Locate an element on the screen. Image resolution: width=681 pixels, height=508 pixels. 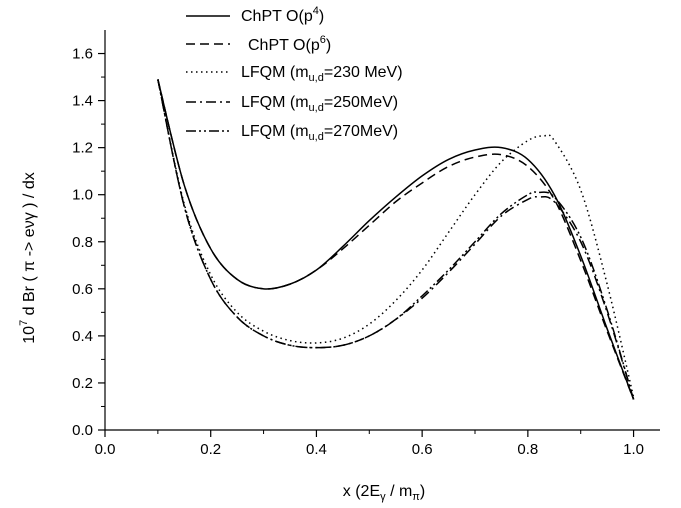
legend-label-lfqm-230: LFQM (mu,d=230 MeV) is located at coordinates (322, 74).